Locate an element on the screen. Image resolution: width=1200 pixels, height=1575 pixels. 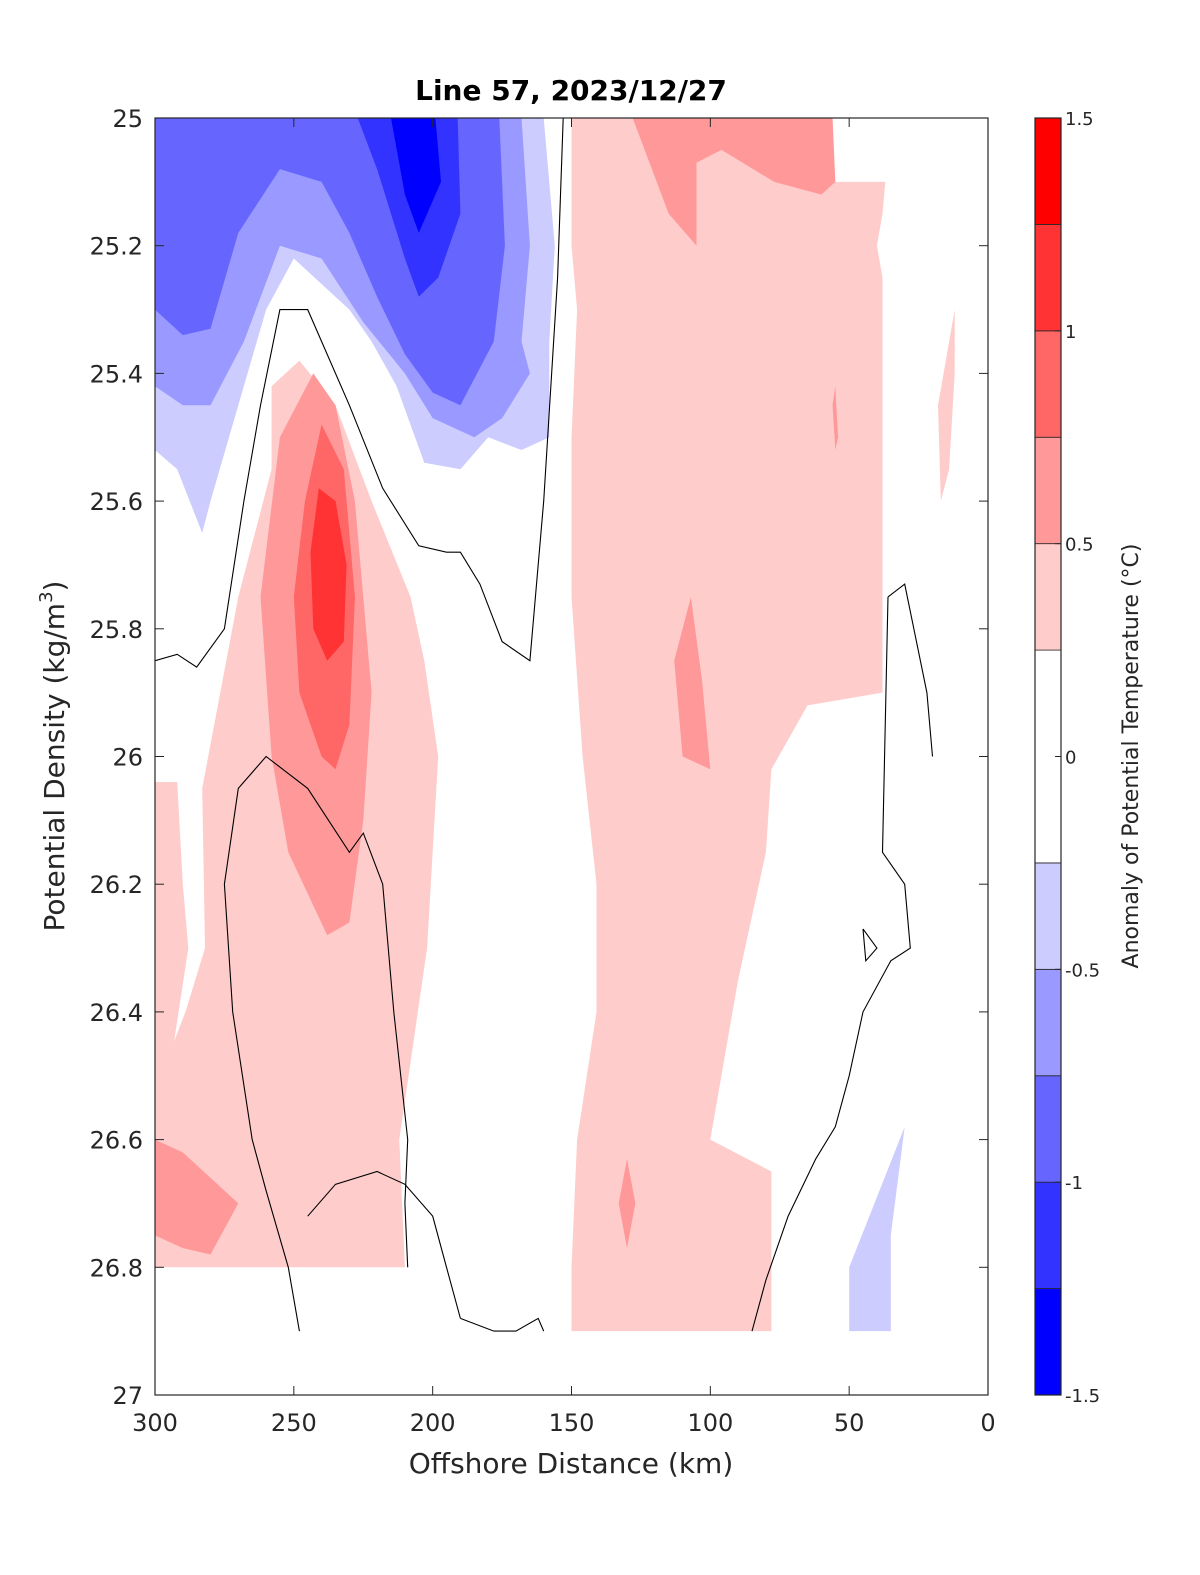
x-tick-label: 200 is located at coordinates (433, 1423).